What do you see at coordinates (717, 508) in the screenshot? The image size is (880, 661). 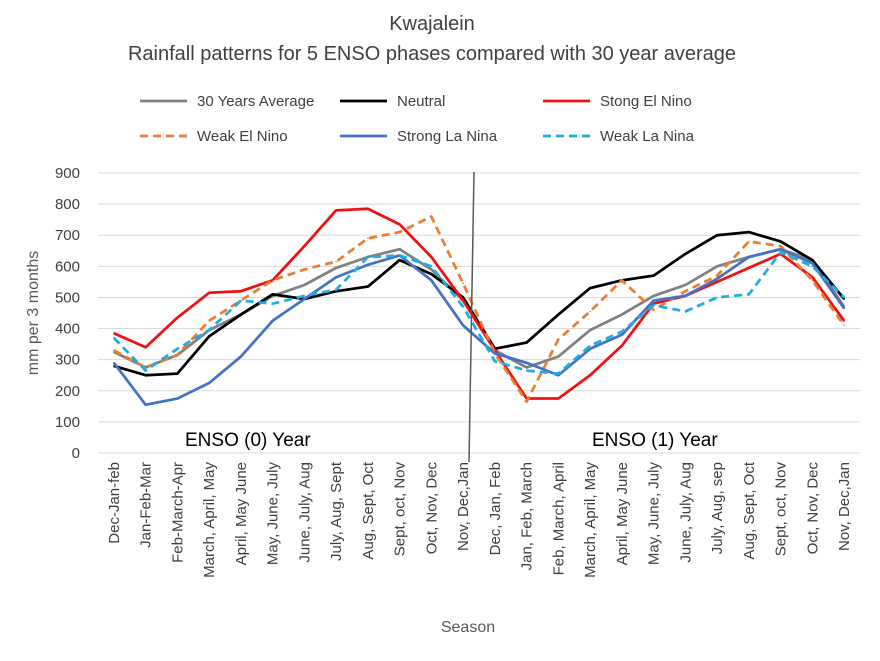 I see `x-tick-label: July, Aug, sep` at bounding box center [717, 508].